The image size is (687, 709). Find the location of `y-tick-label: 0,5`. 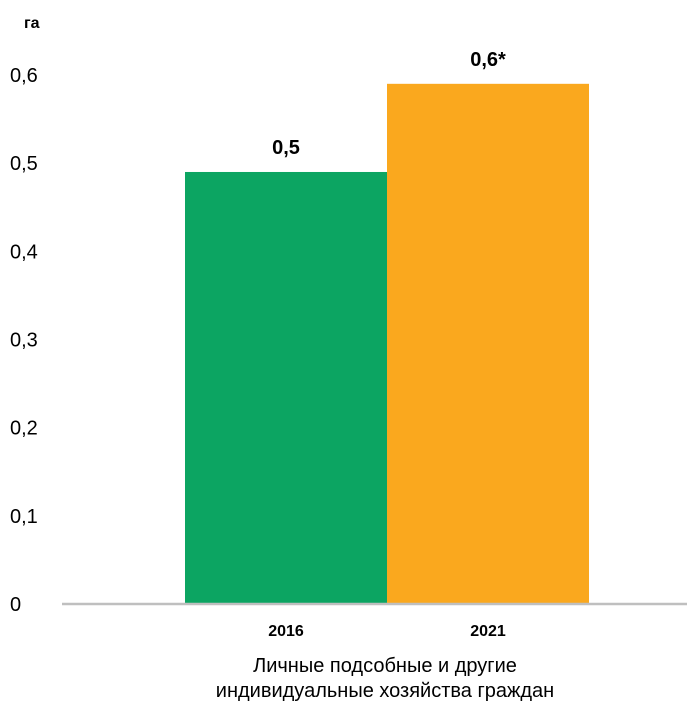

y-tick-label: 0,5 is located at coordinates (24, 164).